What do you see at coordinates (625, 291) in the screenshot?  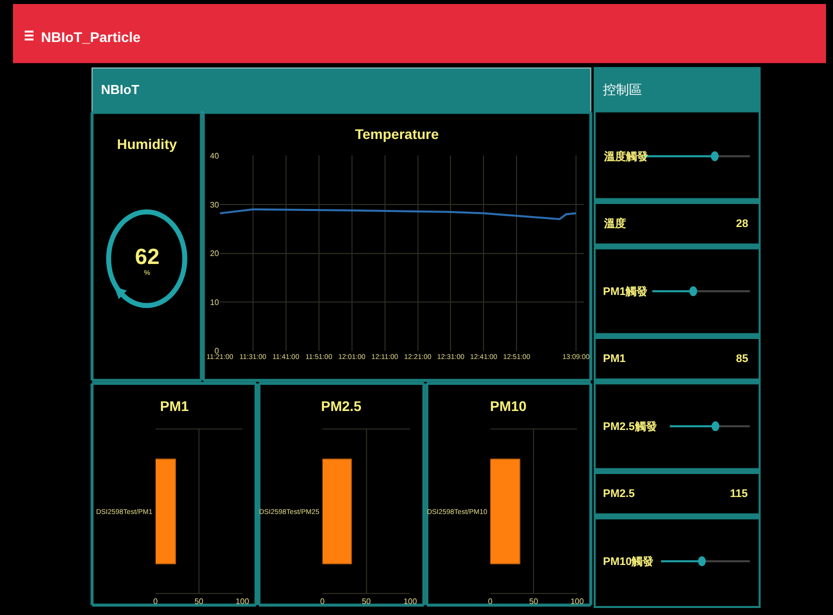 I see `category-label: PM1觸發` at bounding box center [625, 291].